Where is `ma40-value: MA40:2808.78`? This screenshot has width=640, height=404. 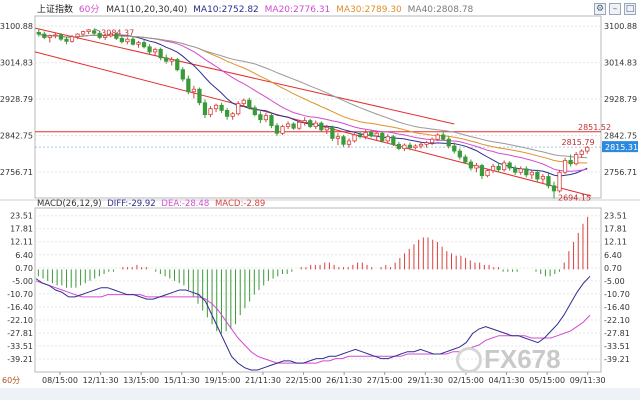 ma40-value: MA40:2808.78 is located at coordinates (441, 10).